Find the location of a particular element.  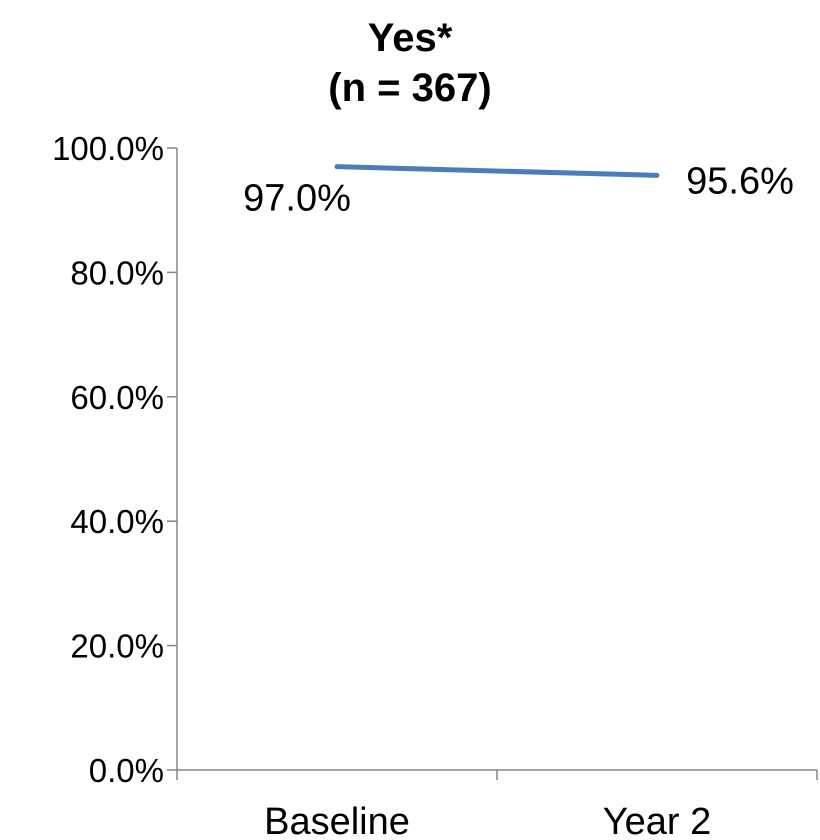

y-tick-label: 20.0% is located at coordinates (117, 646).